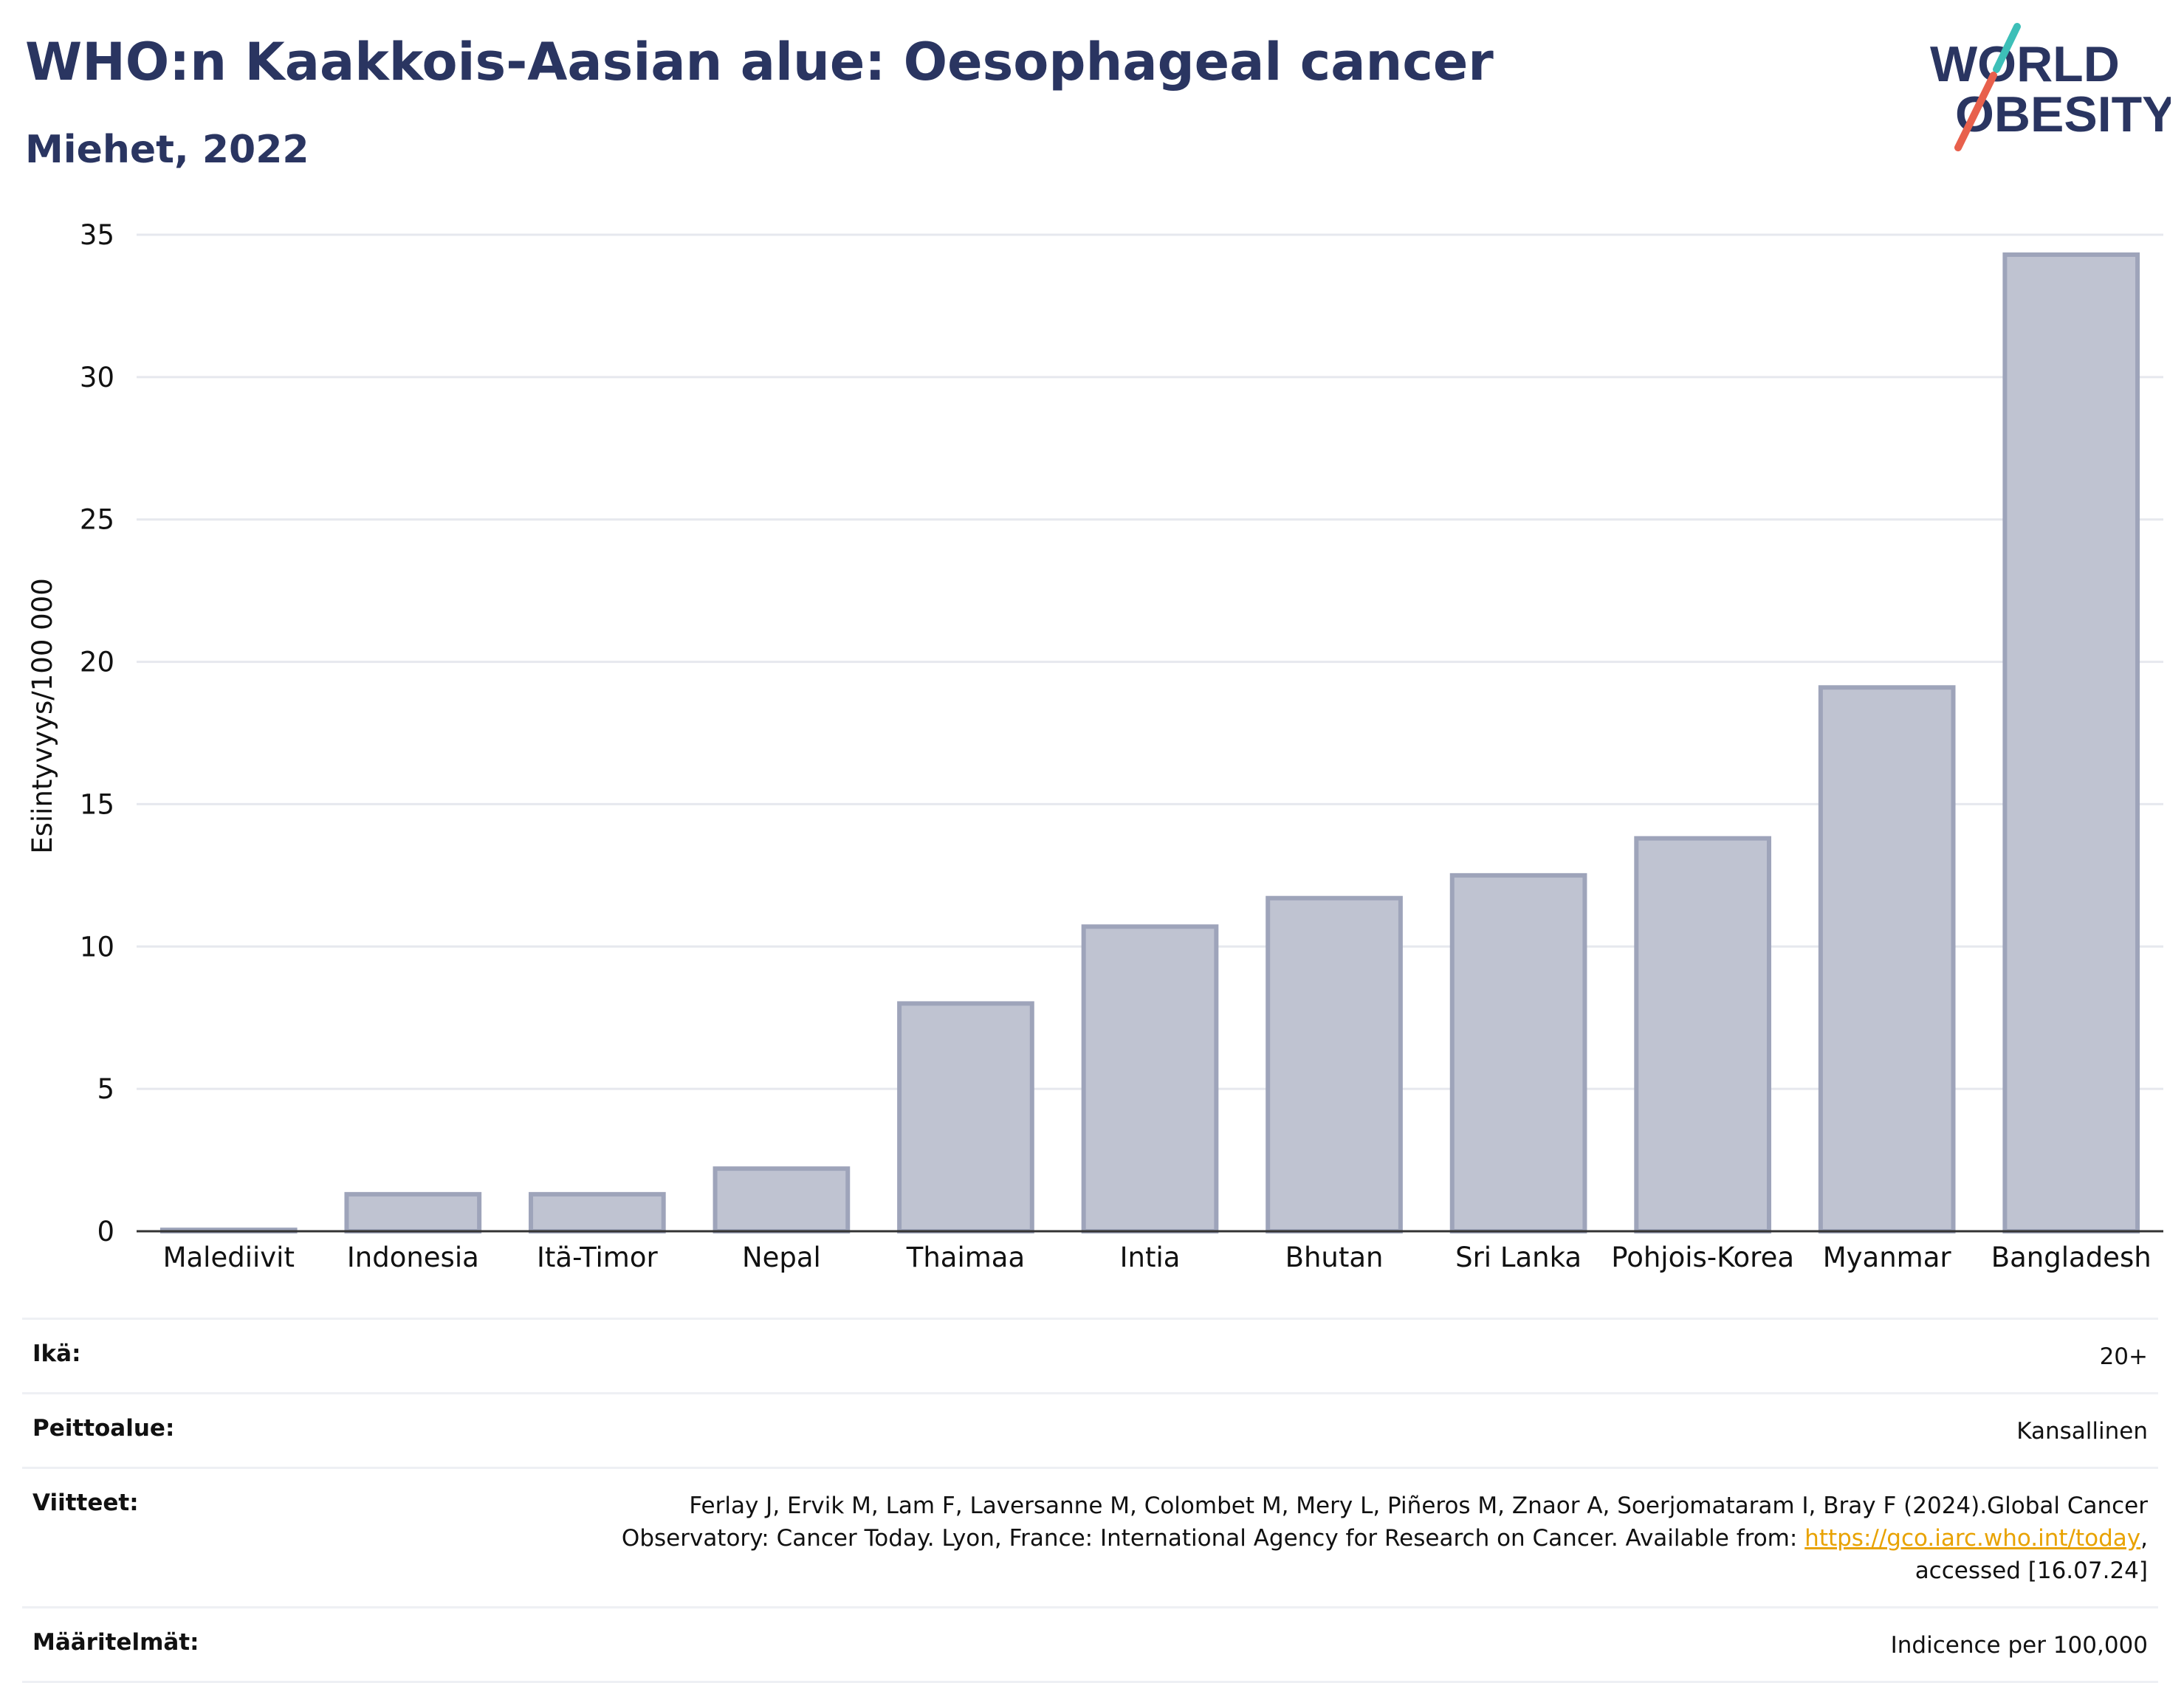  What do you see at coordinates (57, 1354) in the screenshot?
I see `info-label-age: Ikä:` at bounding box center [57, 1354].